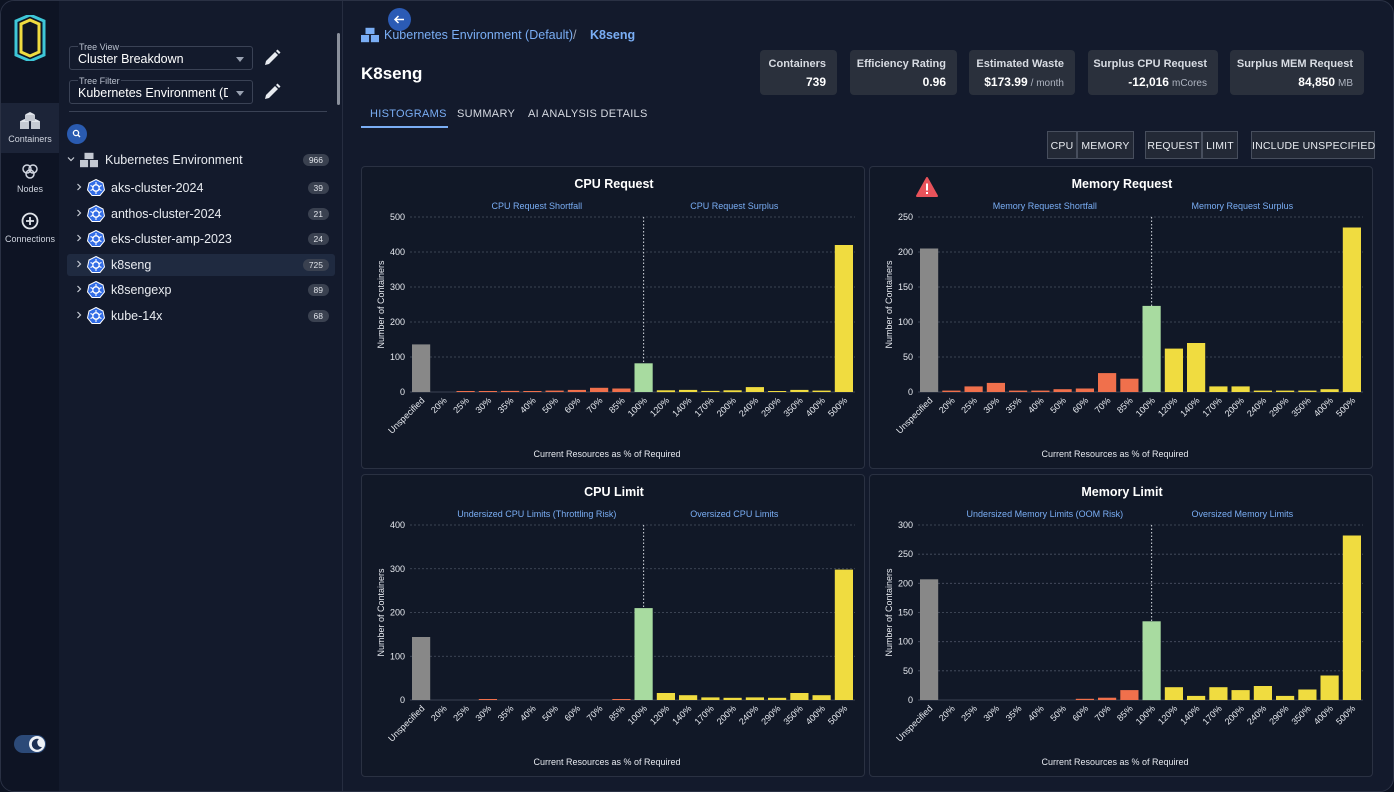 This screenshot has width=1394, height=792. I want to click on tree-item-k8sengexp: k8sengexp 89, so click(201, 290).